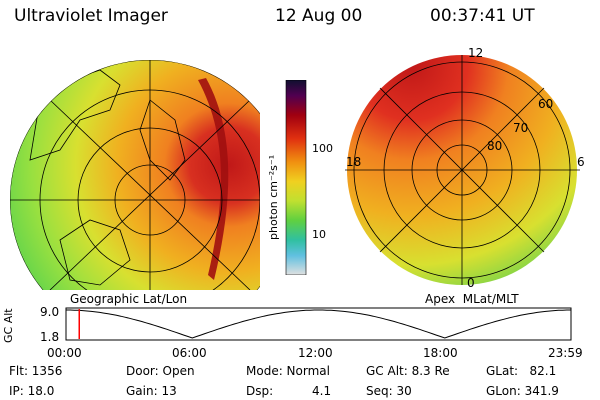 This screenshot has height=400, width=600. Describe the element at coordinates (50, 312) in the screenshot. I see `altitude-tick-9: 9.0` at that location.